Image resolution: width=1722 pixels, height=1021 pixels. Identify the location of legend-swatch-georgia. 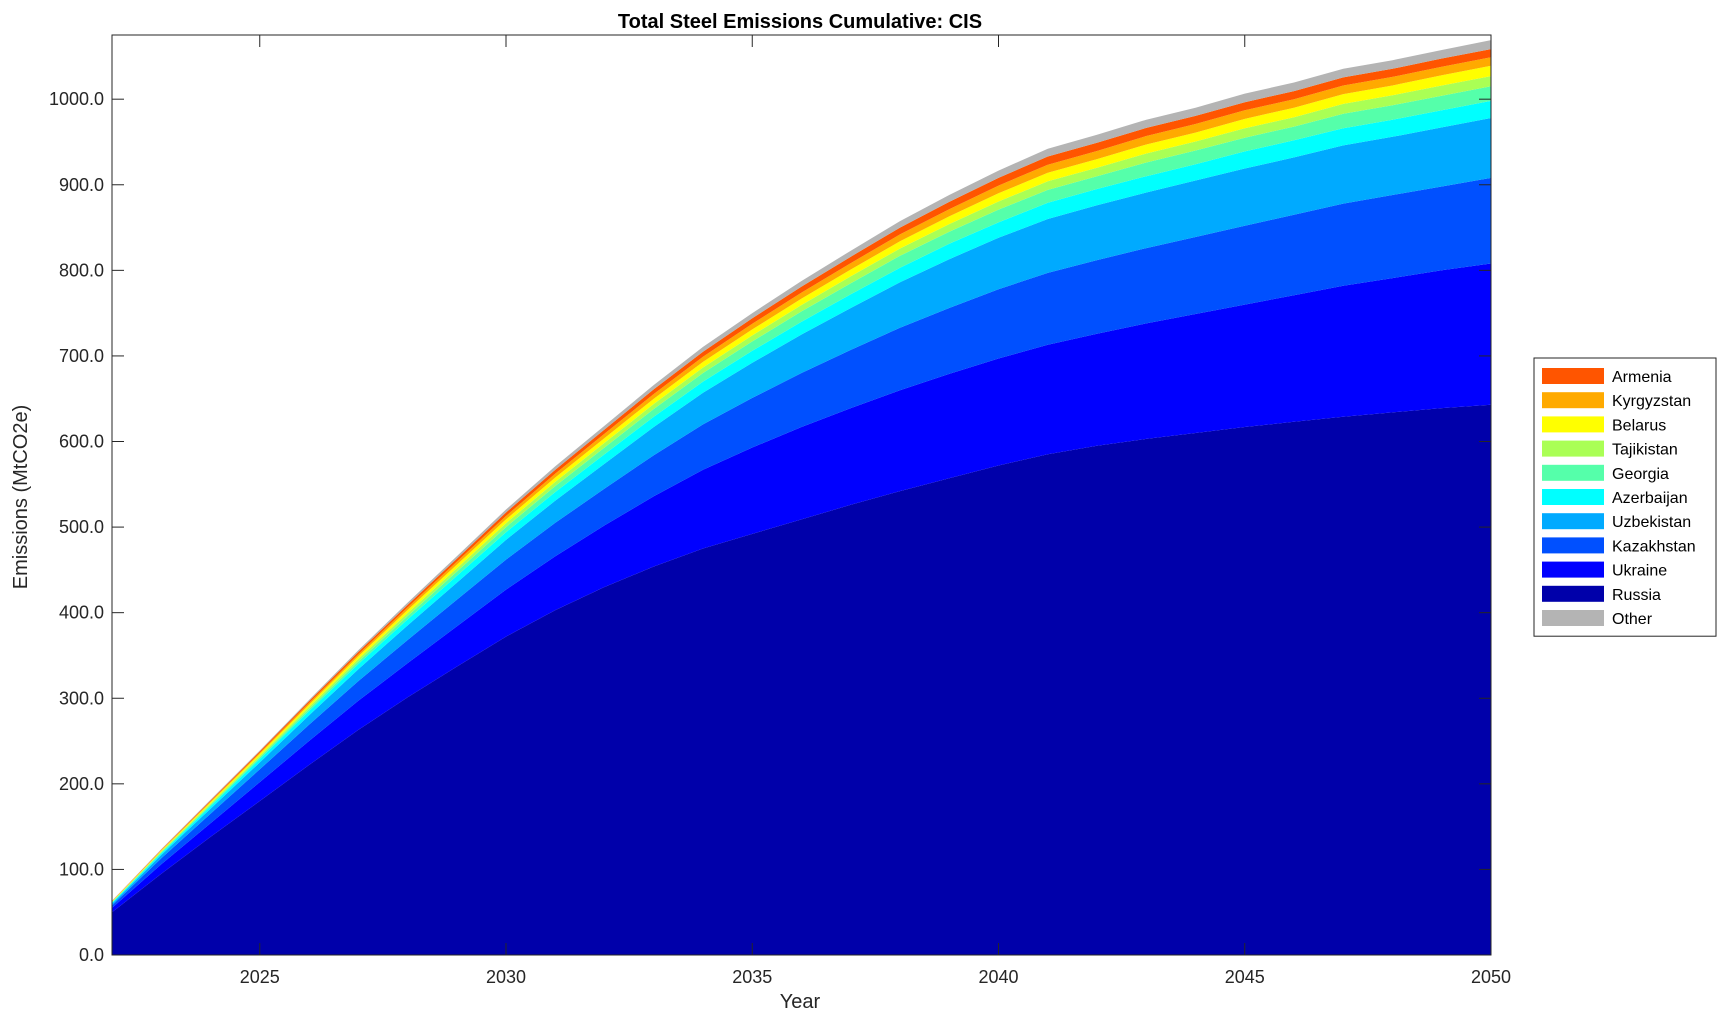
(1573, 472).